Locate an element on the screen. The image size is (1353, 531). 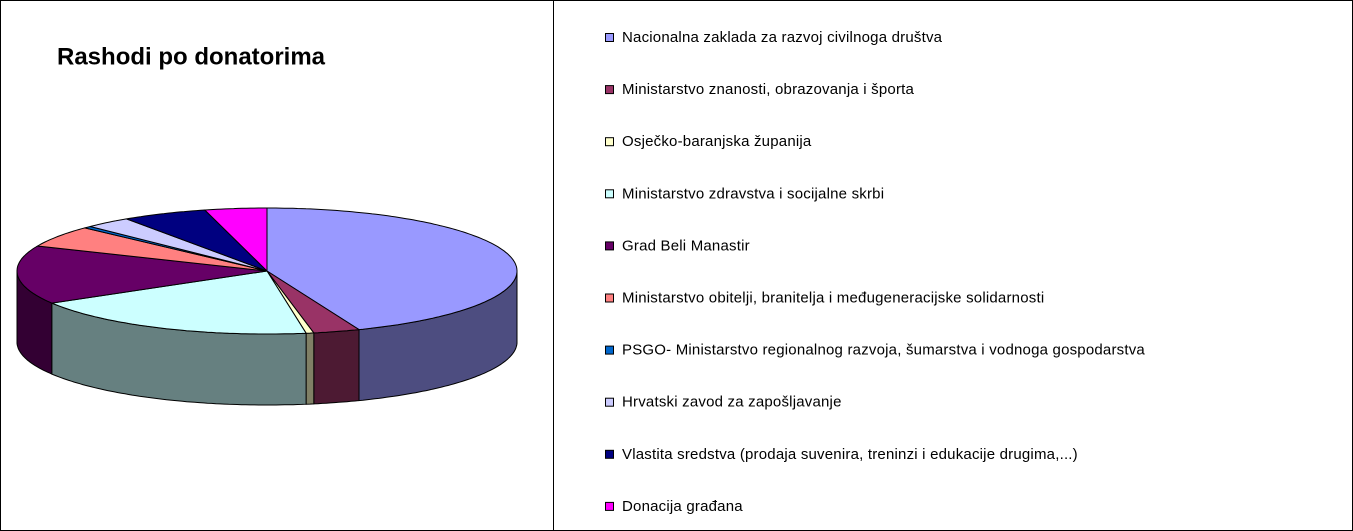
legend-label: Hrvatski zavod za zapošljavanje is located at coordinates (732, 402).